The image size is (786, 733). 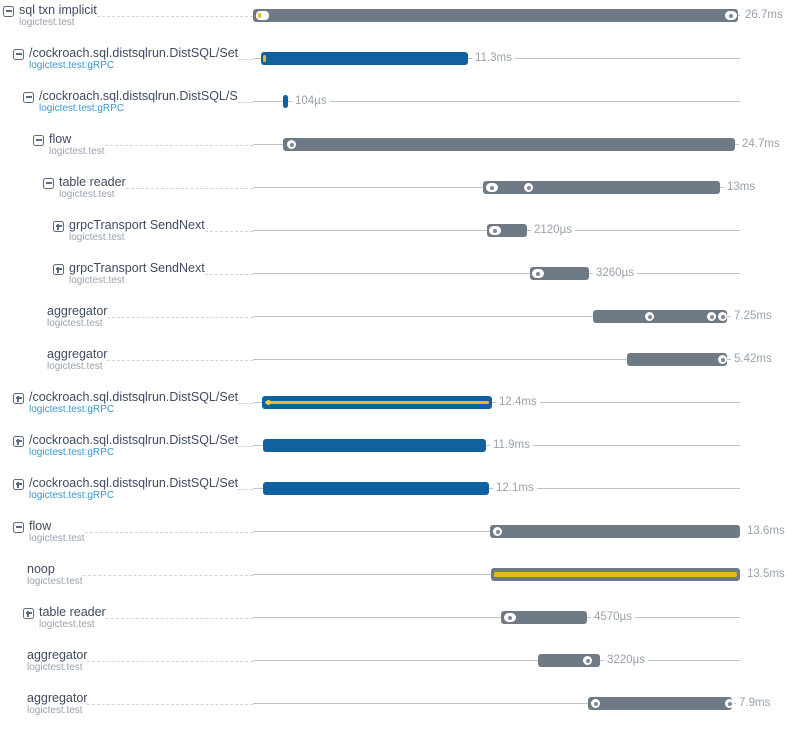 I want to click on span-row: flow logictest.test 13.6ms, so click(x=393, y=539).